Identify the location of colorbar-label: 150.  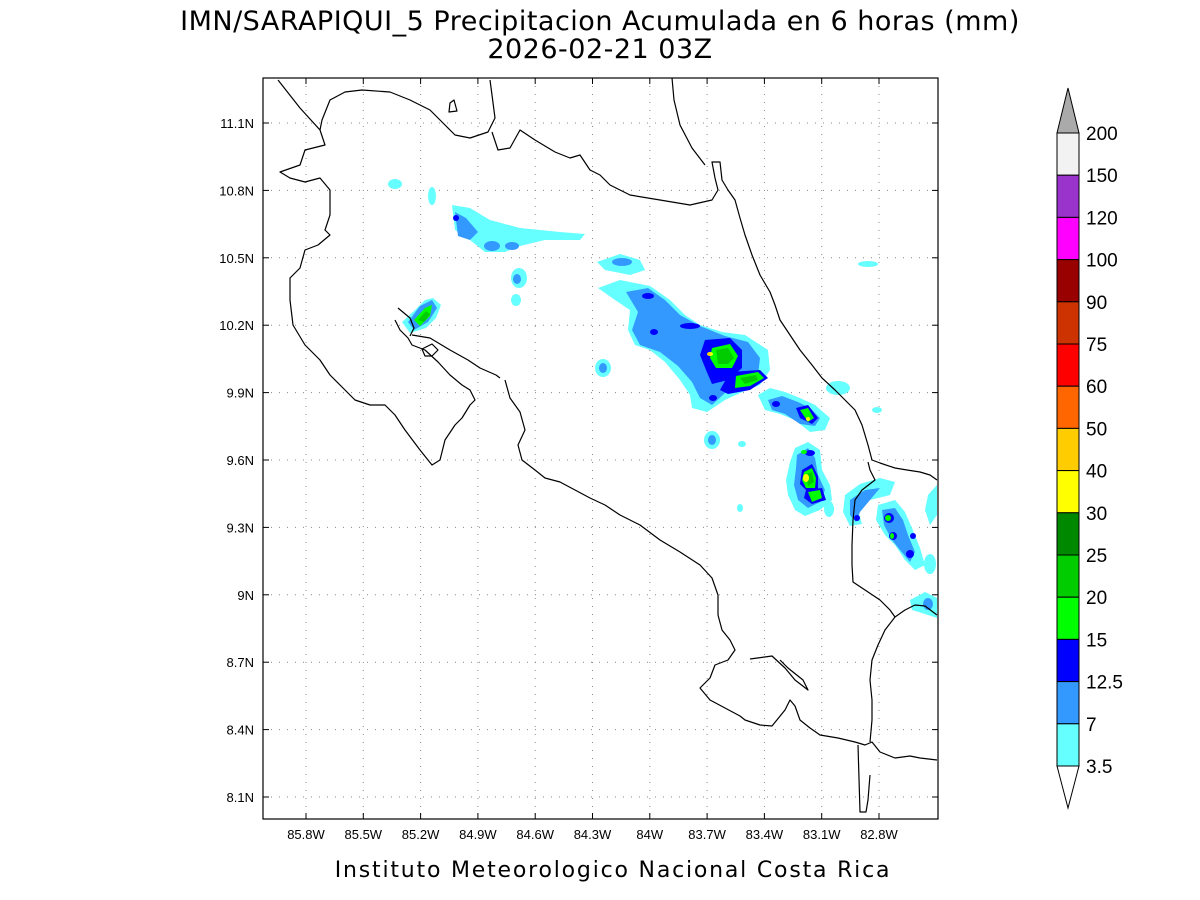
(1102, 176).